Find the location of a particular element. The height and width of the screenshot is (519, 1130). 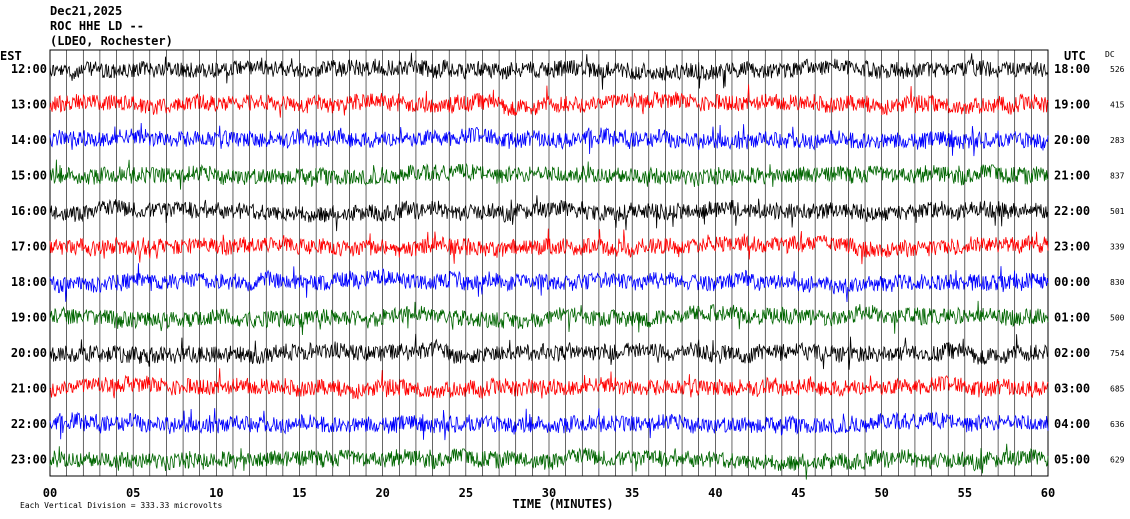

left-timezone-label: EST is located at coordinates (11, 56).